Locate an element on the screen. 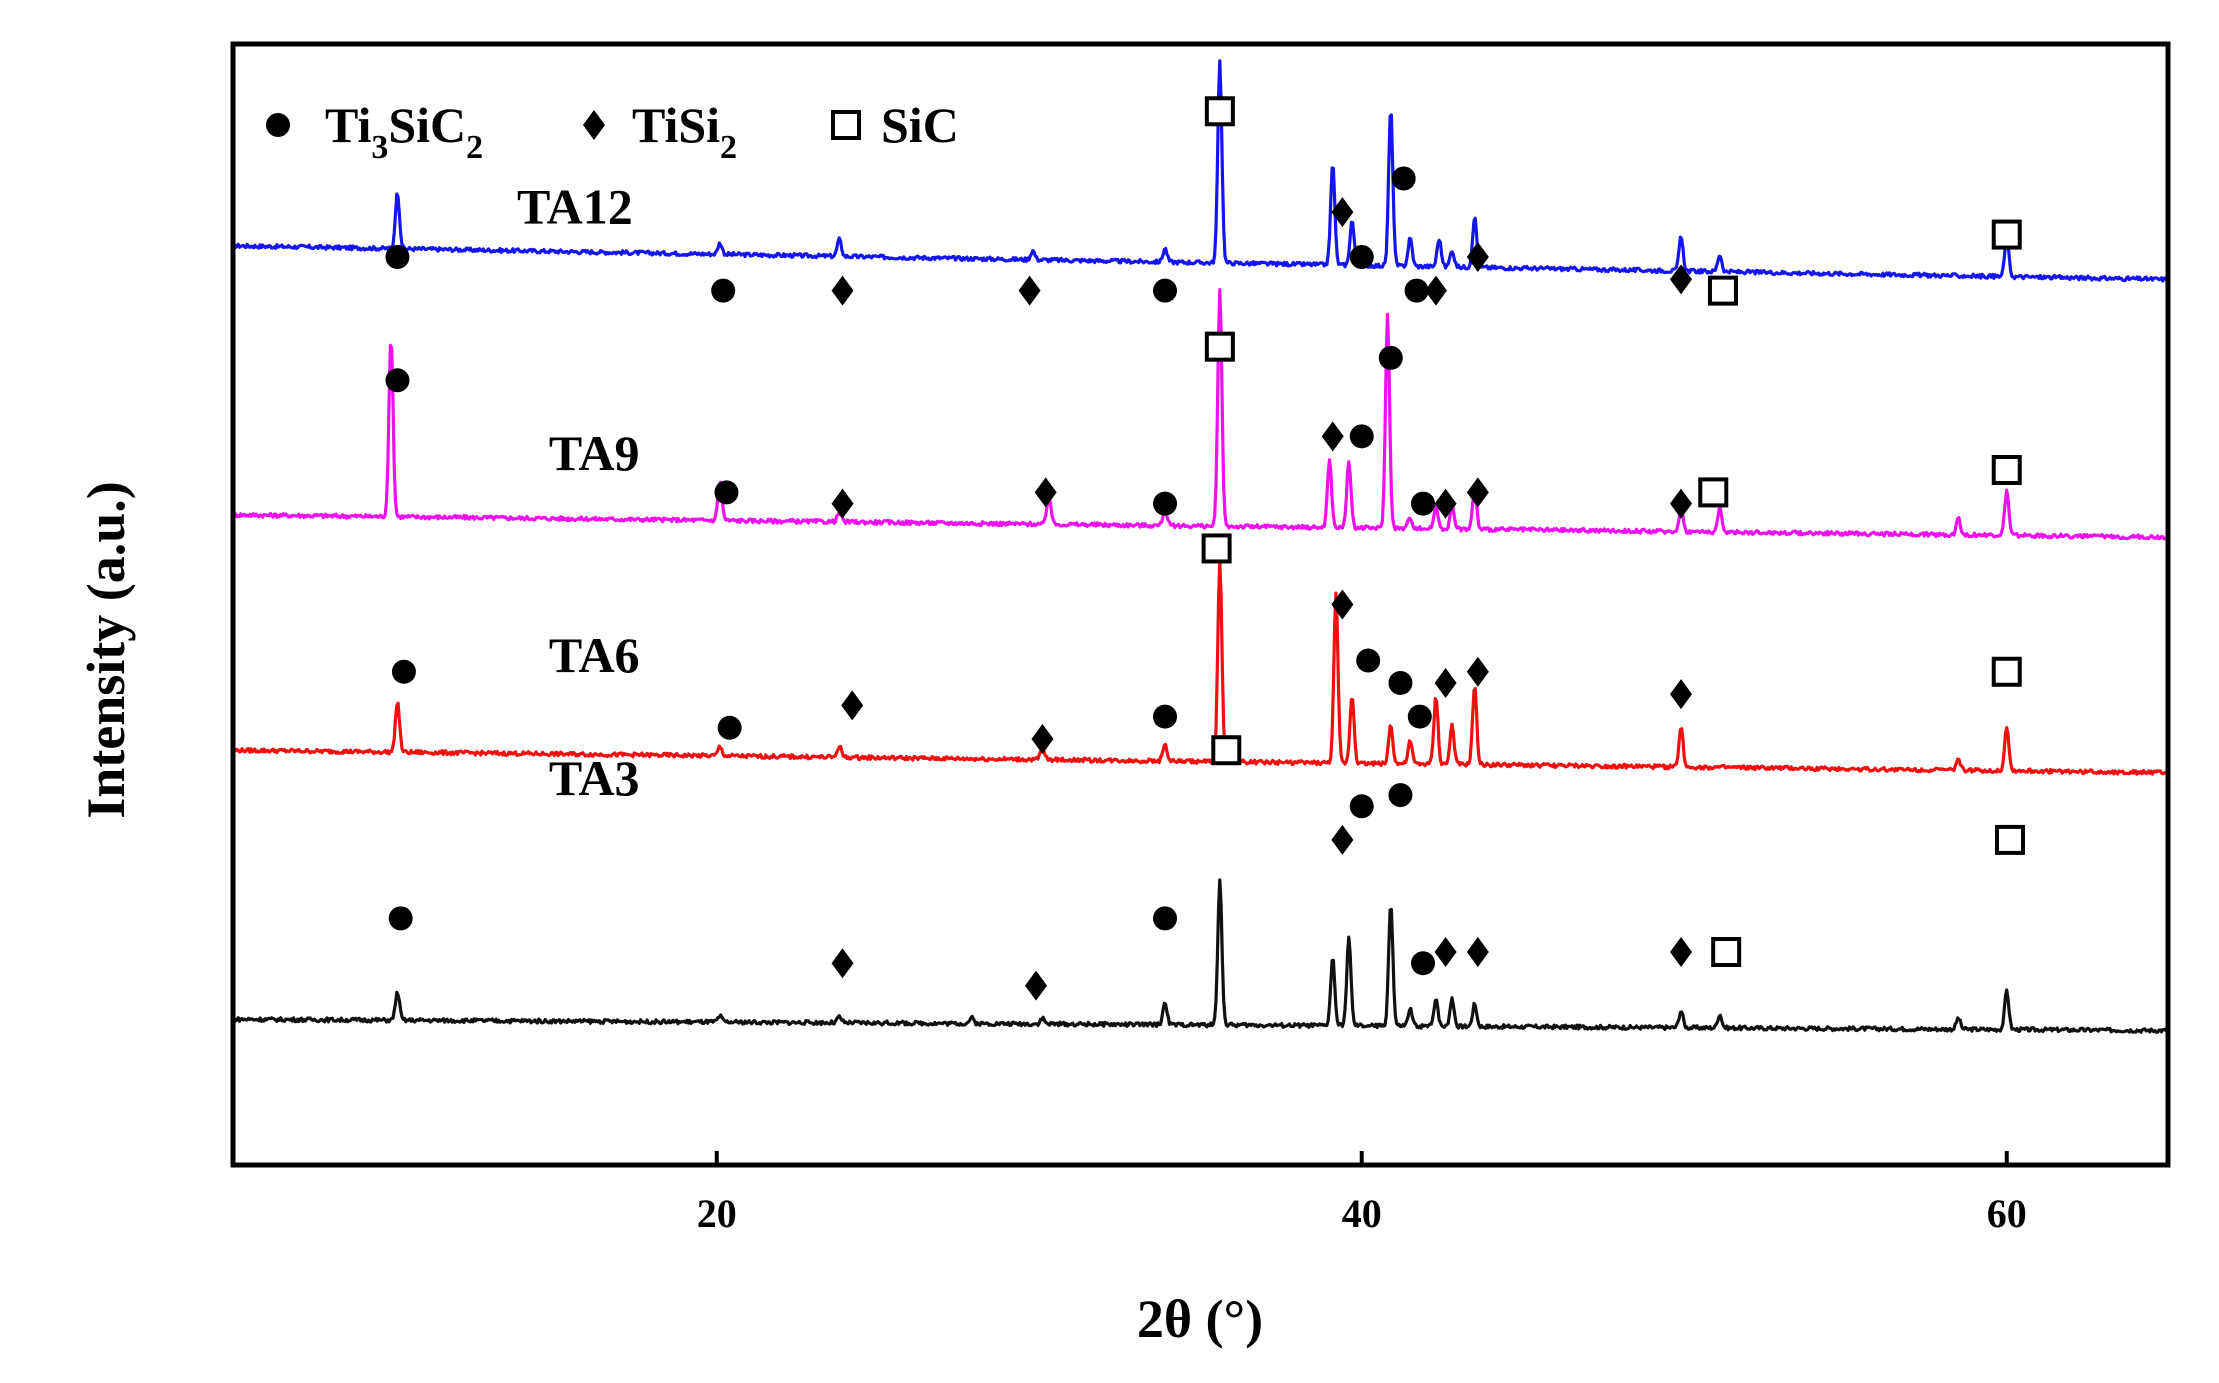 The width and height of the screenshot is (2219, 1383). series-label-ta3: TA3 is located at coordinates (594, 778).